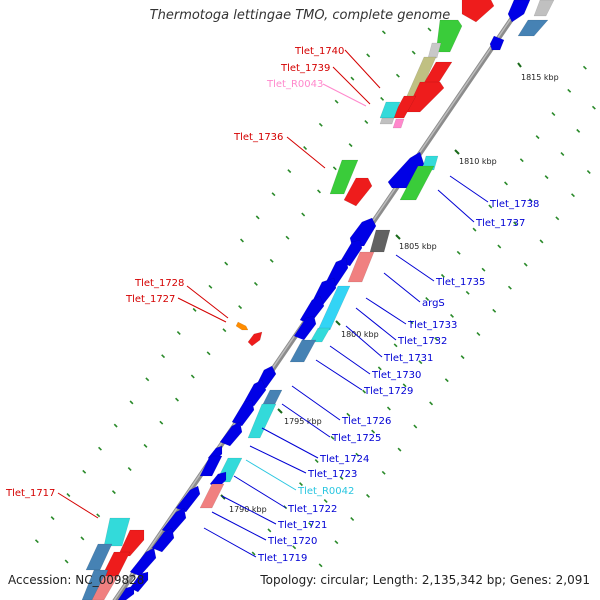 The width and height of the screenshot is (600, 600). I want to click on gene-label-tlet-1729: Tlet_1729, so click(388, 391).